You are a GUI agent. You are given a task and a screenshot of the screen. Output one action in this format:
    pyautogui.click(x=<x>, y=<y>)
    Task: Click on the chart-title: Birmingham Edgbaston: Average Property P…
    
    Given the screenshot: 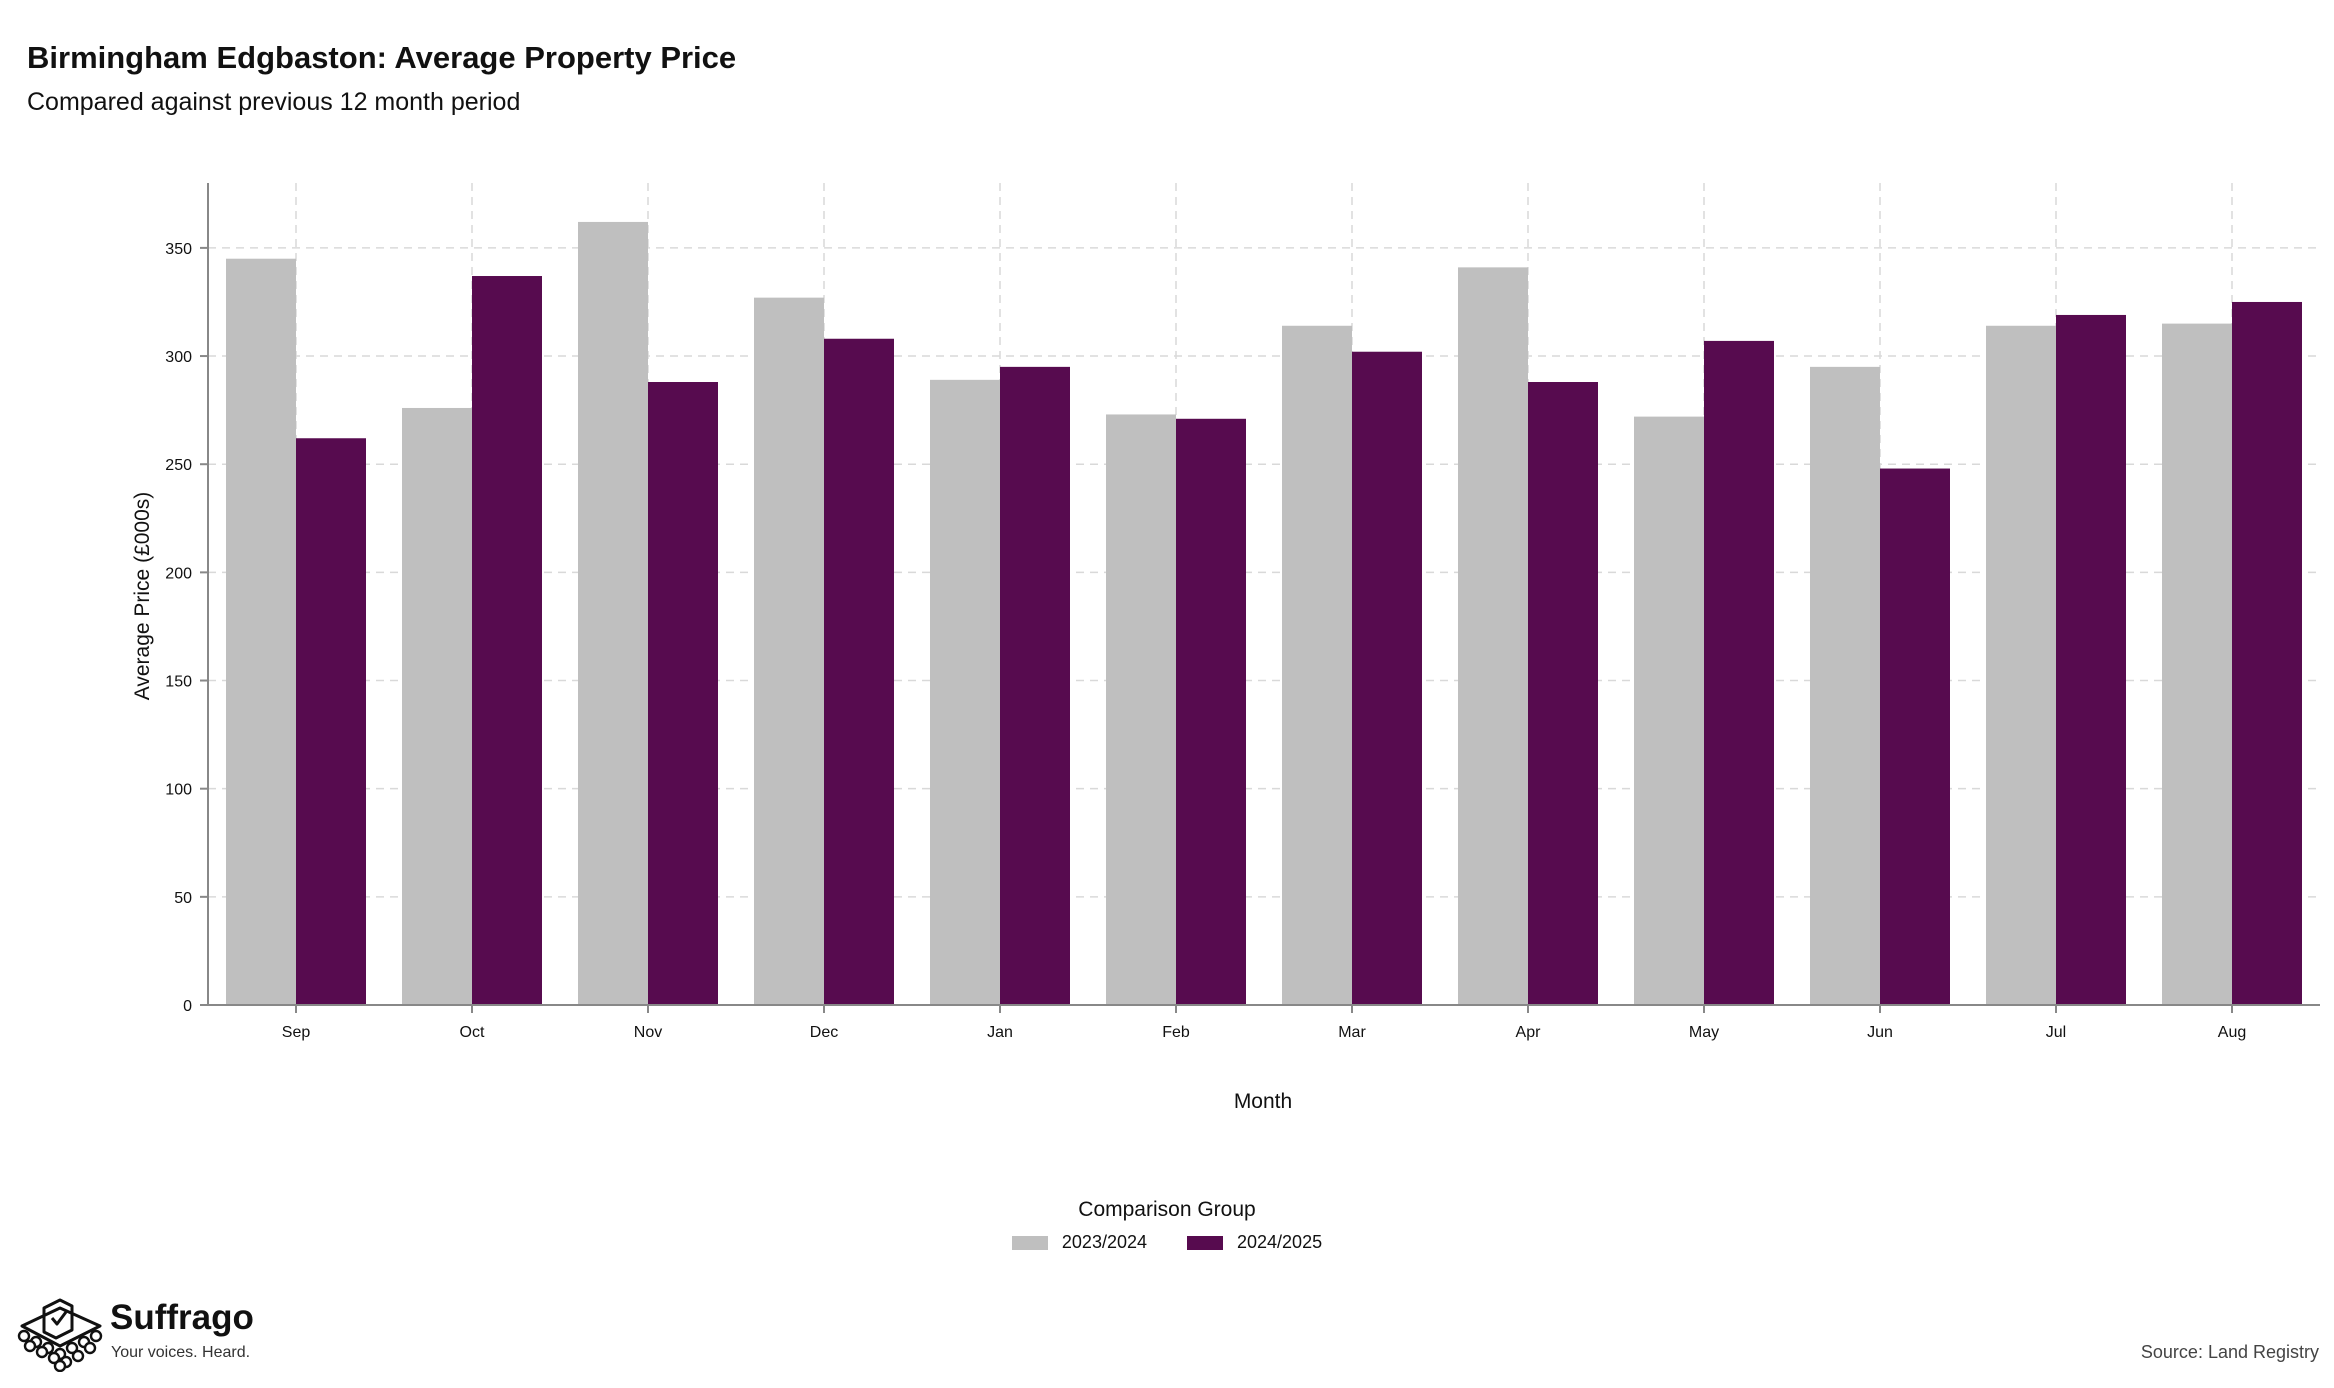 What is the action you would take?
    pyautogui.click(x=382, y=57)
    